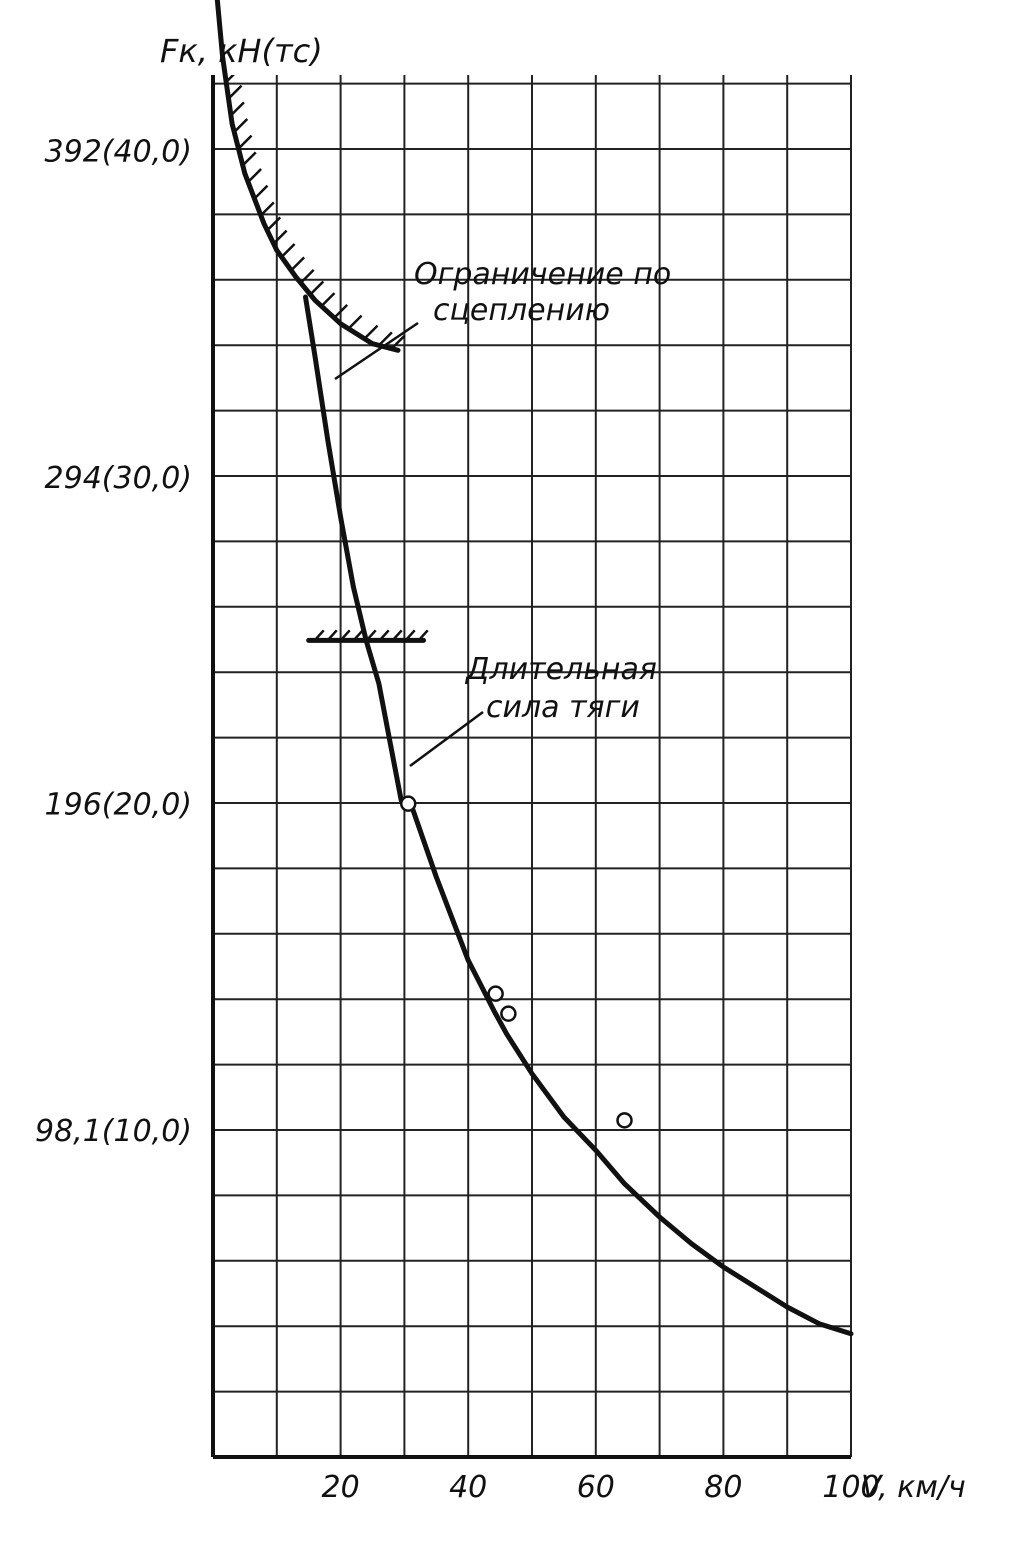  Describe the element at coordinates (468, 1487) in the screenshot. I see `x-tick-label: 40` at that location.